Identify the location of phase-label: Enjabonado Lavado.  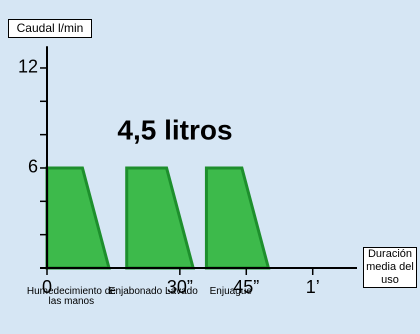
(153, 291).